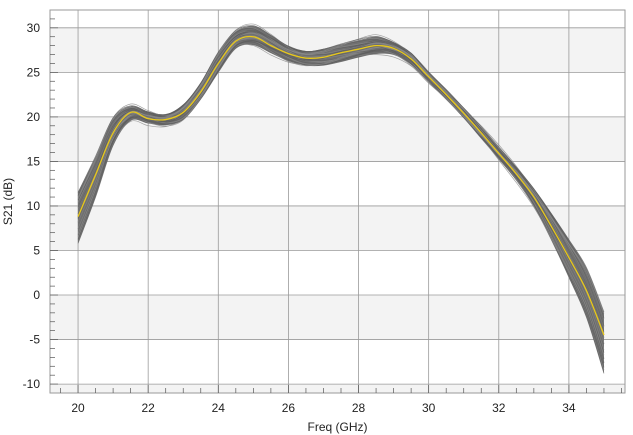 This screenshot has height=435, width=633. I want to click on x-axis-label: Freq (GHz), so click(338, 427).